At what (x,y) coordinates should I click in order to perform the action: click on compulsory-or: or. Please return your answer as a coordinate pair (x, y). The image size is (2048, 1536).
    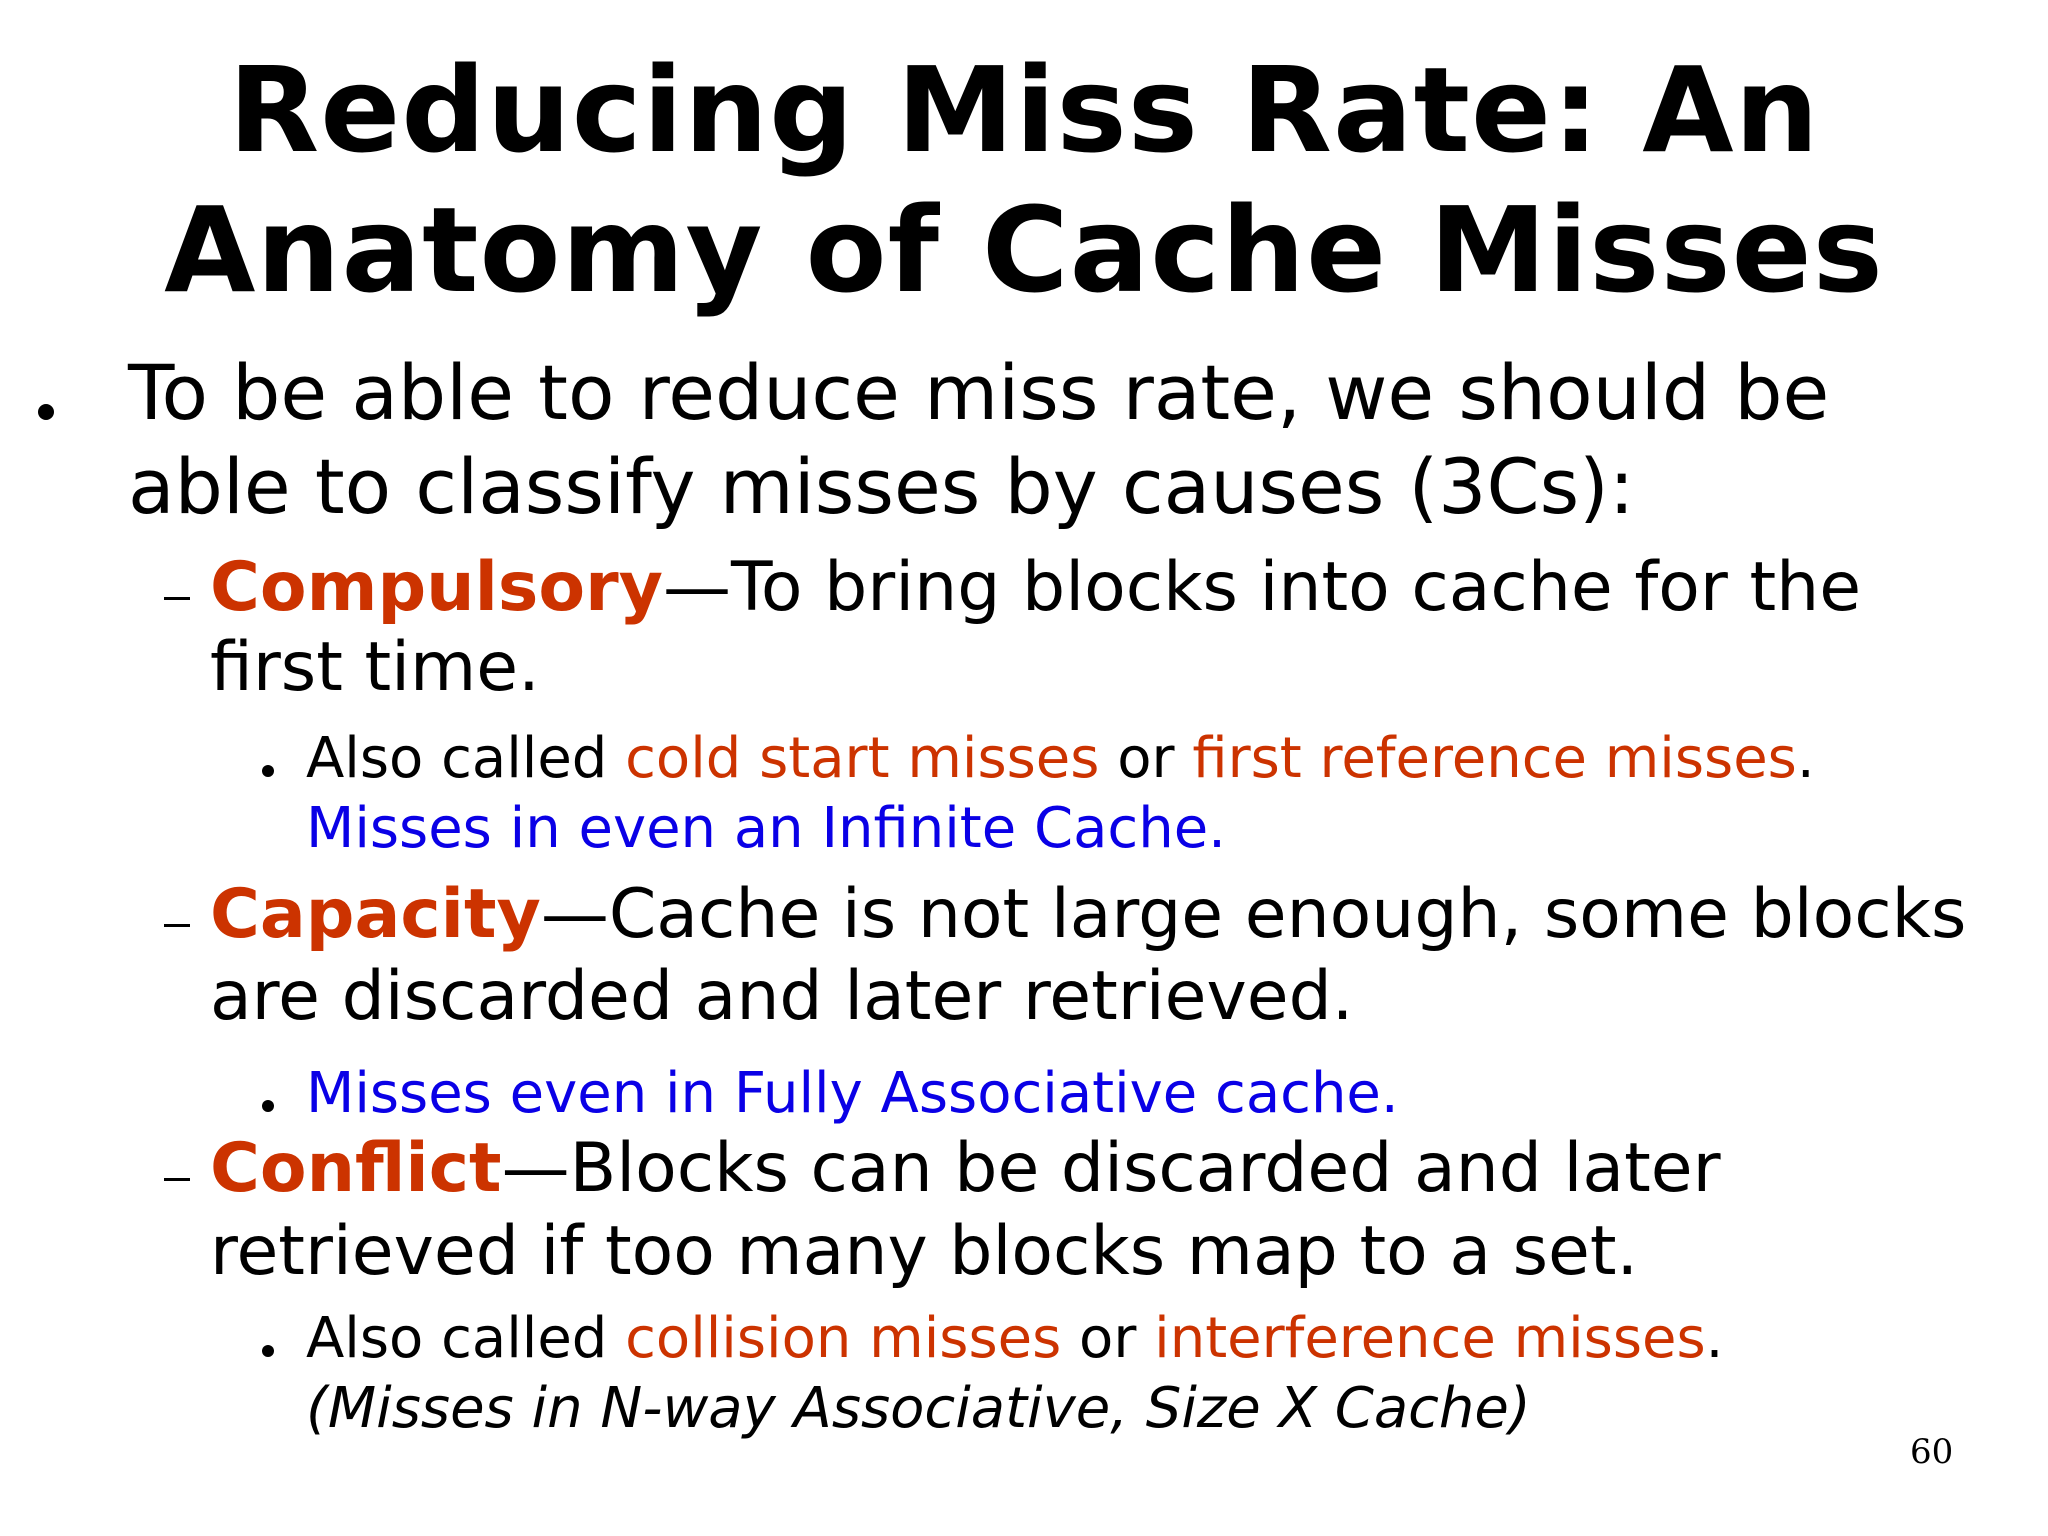
    Looking at the image, I should click on (1146, 758).